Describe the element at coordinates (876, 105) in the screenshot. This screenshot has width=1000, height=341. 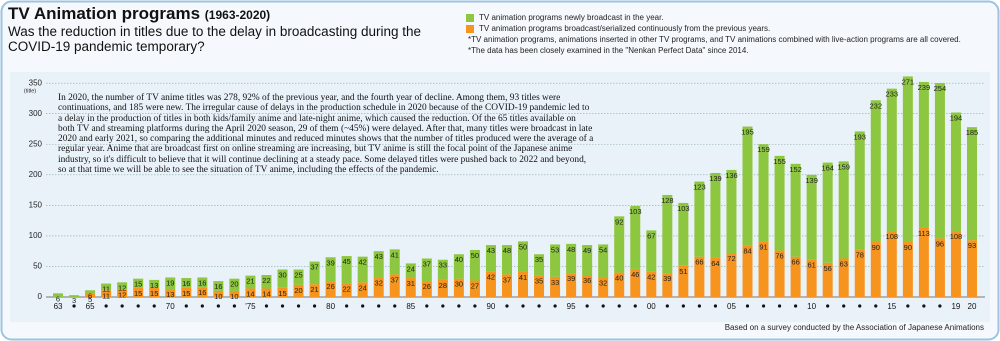
I see `value-label: 232` at that location.